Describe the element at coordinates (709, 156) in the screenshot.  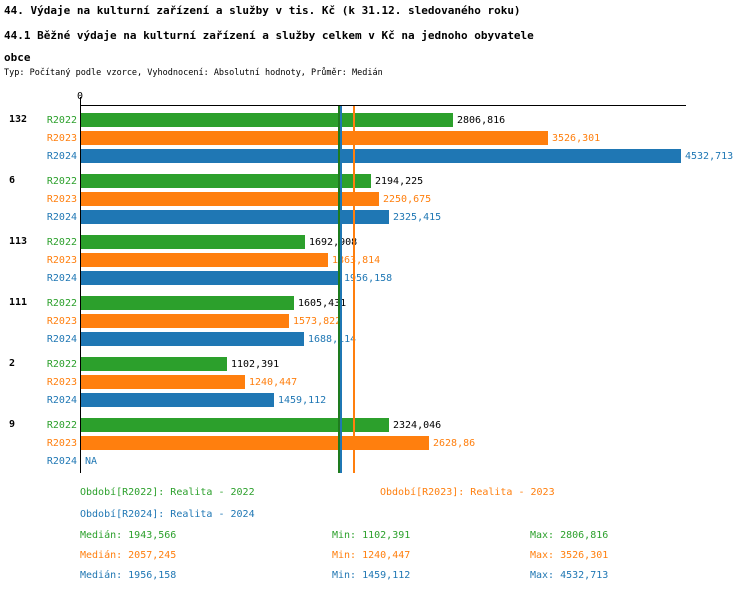
I see `bar-value-label: 4532,713` at that location.